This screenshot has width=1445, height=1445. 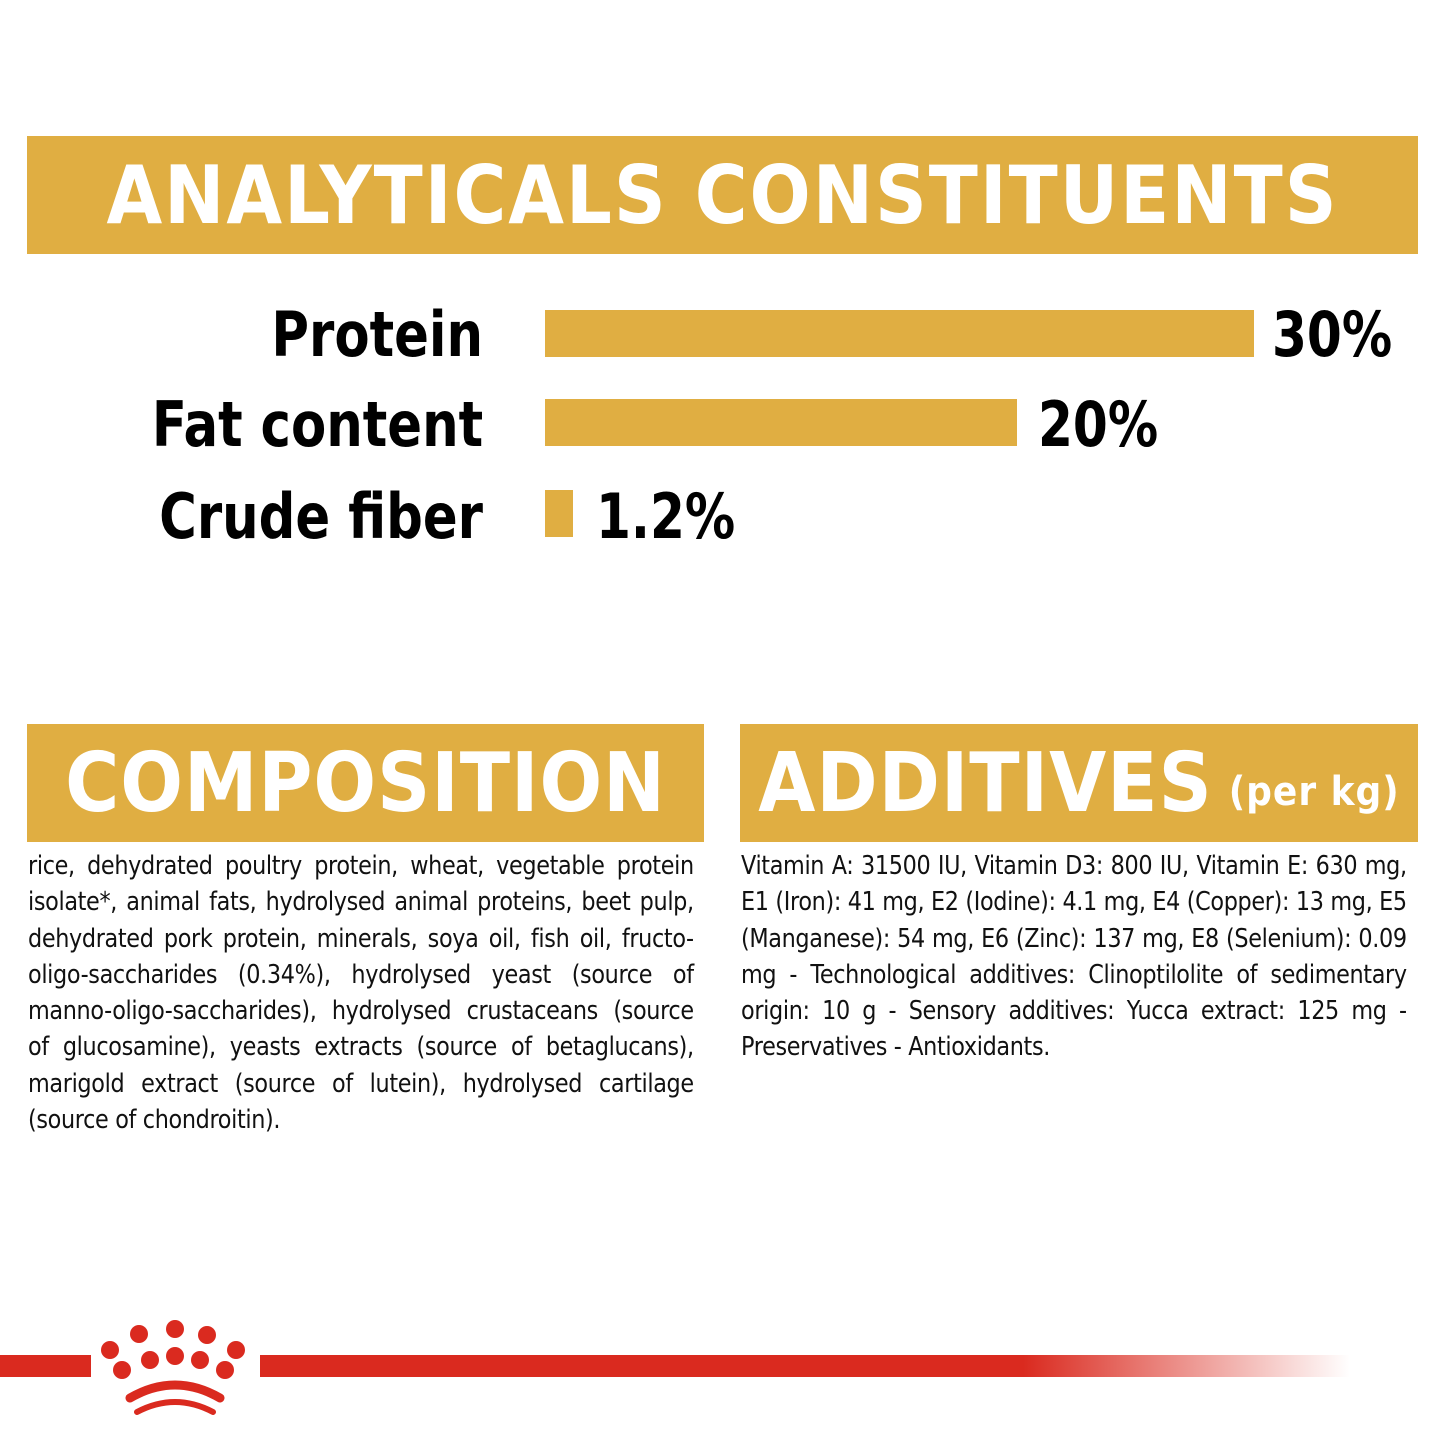 What do you see at coordinates (666, 516) in the screenshot?
I see `chart-value-fiber: 1.2%` at bounding box center [666, 516].